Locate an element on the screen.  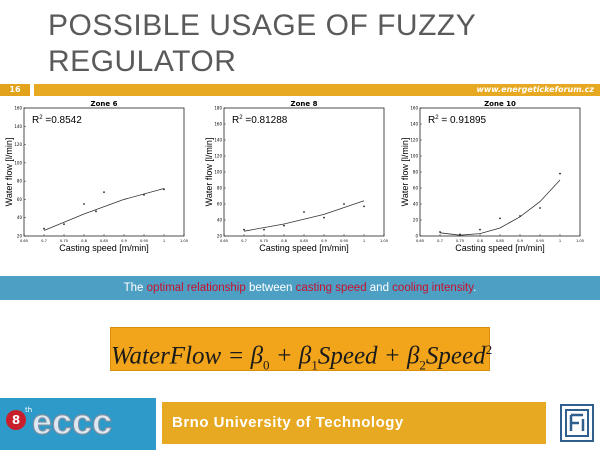
eccc-logo-text: eccc is located at coordinates (72, 421).